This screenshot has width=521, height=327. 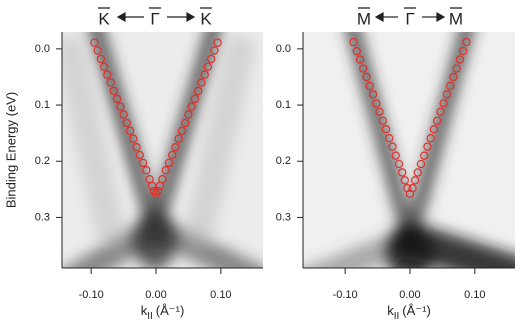 What do you see at coordinates (281, 17) in the screenshot?
I see `arrows` at bounding box center [281, 17].